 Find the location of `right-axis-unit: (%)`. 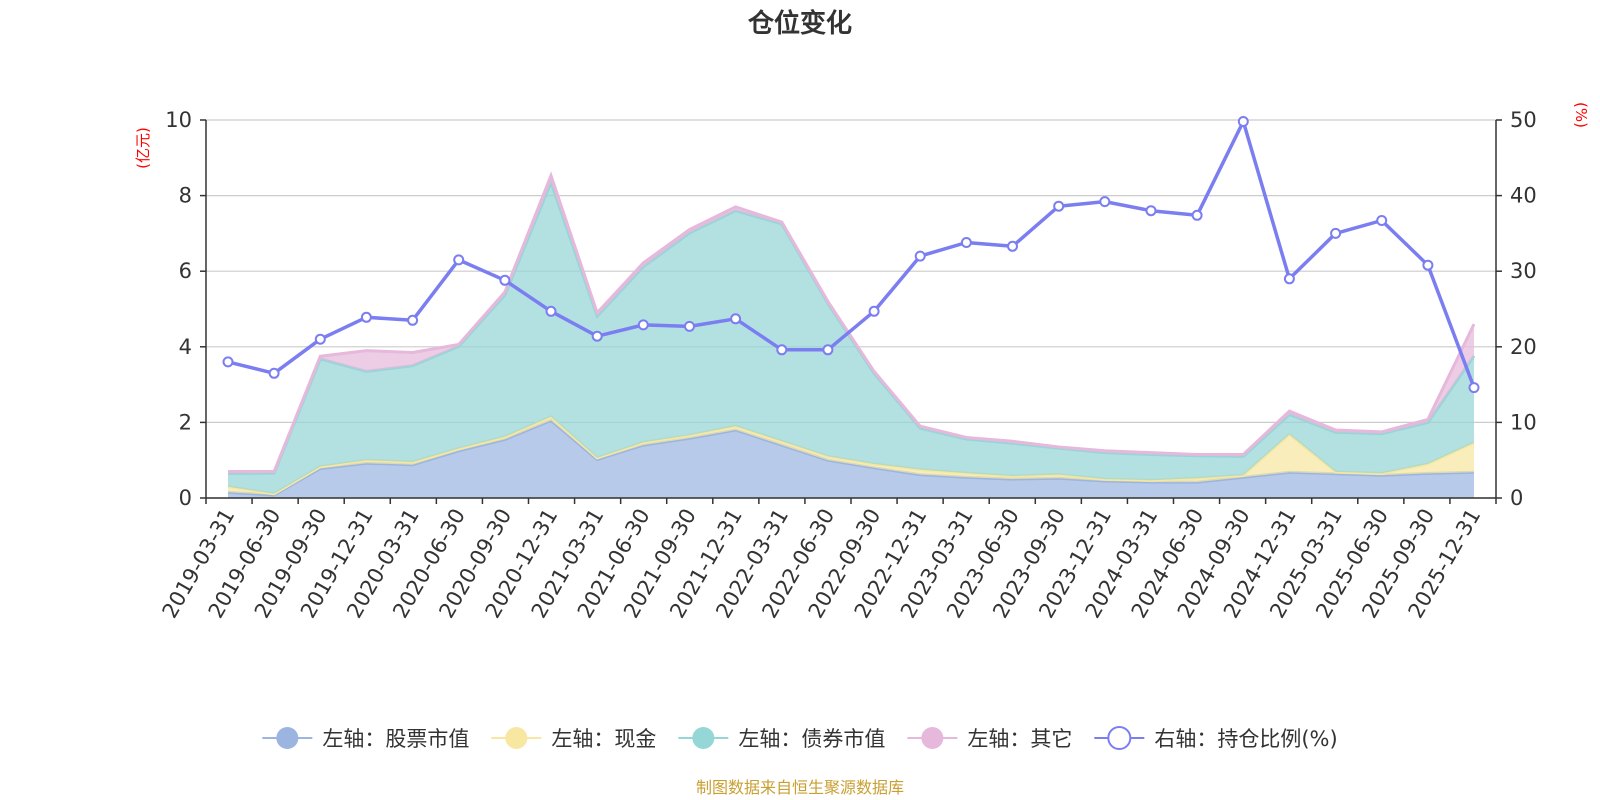

right-axis-unit: (%) is located at coordinates (1581, 115).